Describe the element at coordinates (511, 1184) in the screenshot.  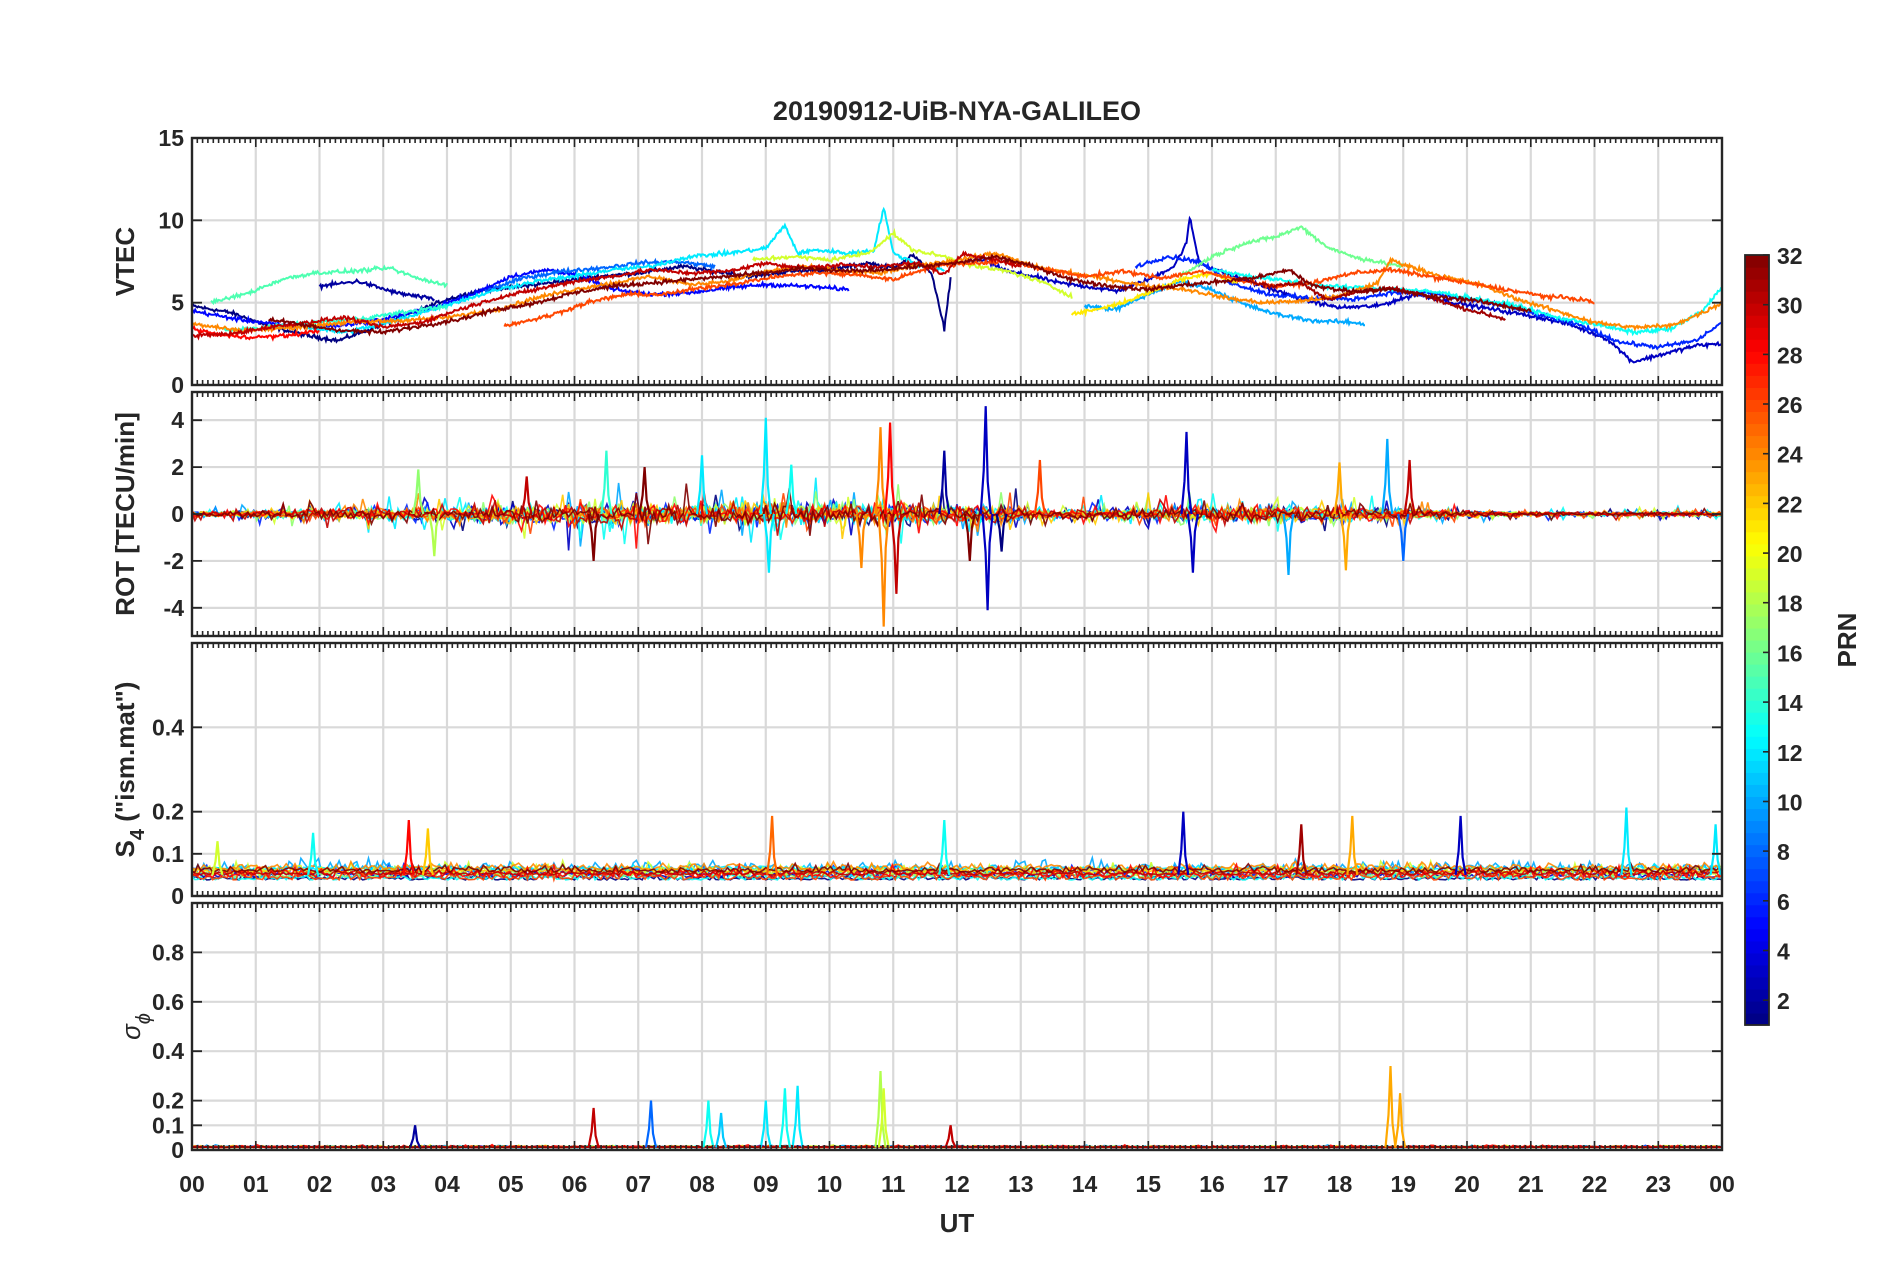
I see `x-tick-label: 05` at that location.